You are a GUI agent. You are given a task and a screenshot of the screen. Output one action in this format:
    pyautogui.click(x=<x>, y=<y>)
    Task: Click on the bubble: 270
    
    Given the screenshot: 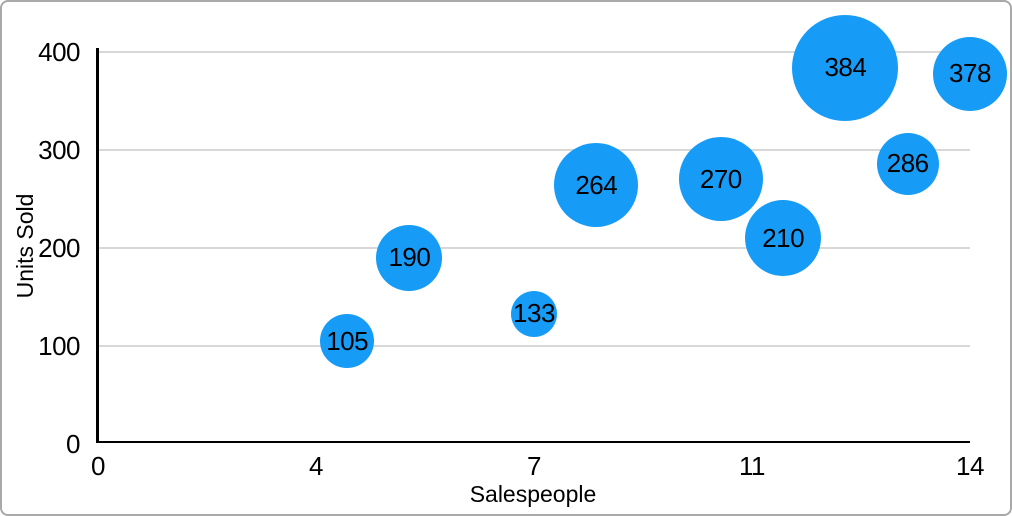 What is the action you would take?
    pyautogui.click(x=720, y=179)
    